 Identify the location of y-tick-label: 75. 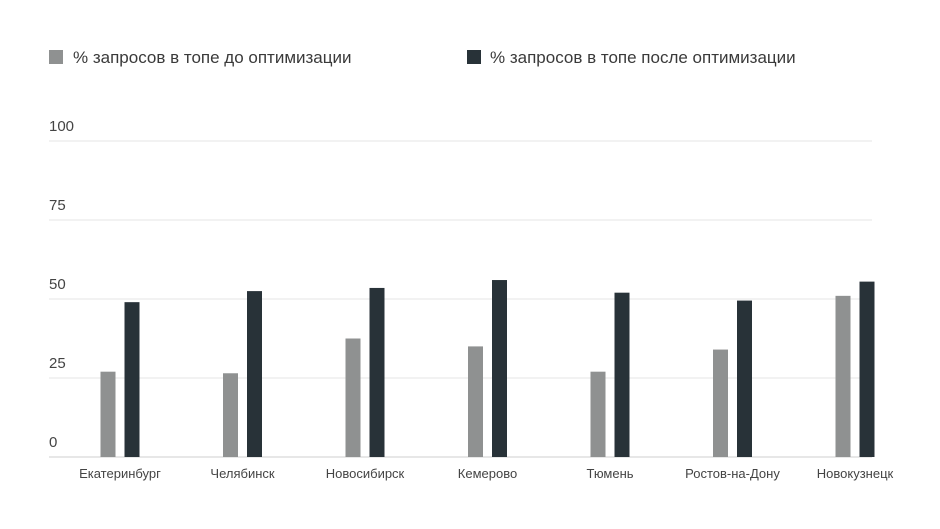
(57, 205).